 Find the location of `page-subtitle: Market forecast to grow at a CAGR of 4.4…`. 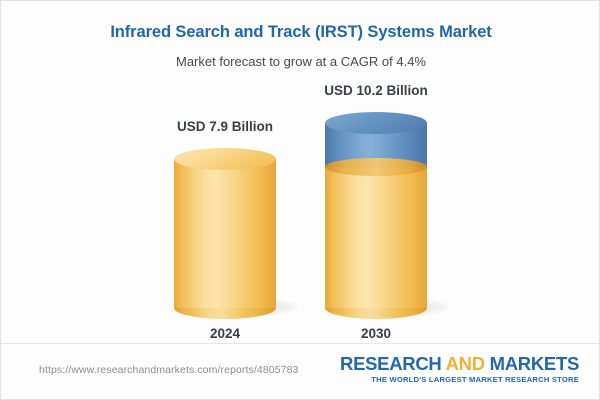

page-subtitle: Market forecast to grow at a CAGR of 4.4… is located at coordinates (301, 61).